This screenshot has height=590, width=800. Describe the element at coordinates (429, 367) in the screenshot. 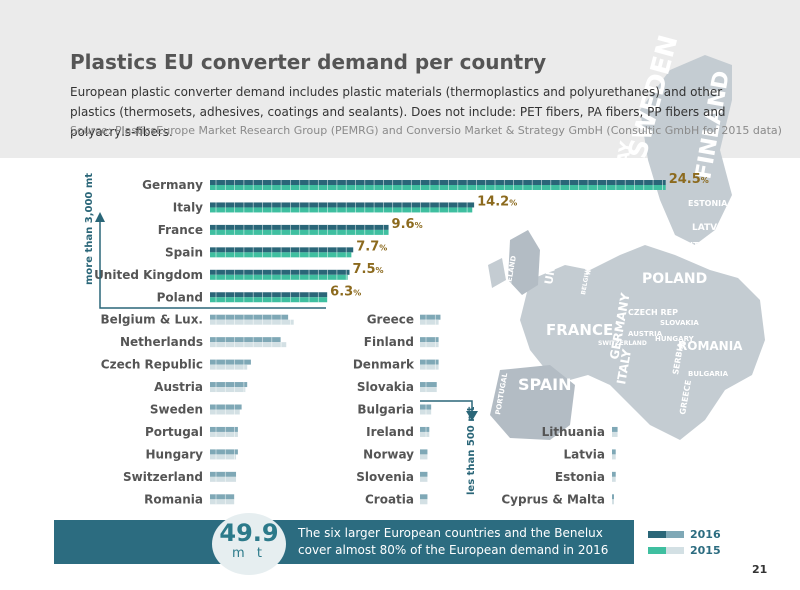

I see `bar-2015-denmark` at that location.